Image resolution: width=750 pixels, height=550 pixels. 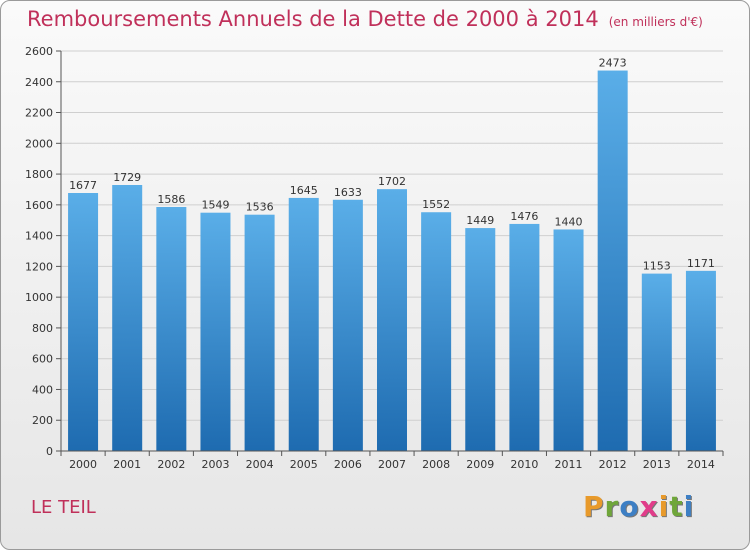 What do you see at coordinates (39, 143) in the screenshot?
I see `y-tick-label: 2000` at bounding box center [39, 143].